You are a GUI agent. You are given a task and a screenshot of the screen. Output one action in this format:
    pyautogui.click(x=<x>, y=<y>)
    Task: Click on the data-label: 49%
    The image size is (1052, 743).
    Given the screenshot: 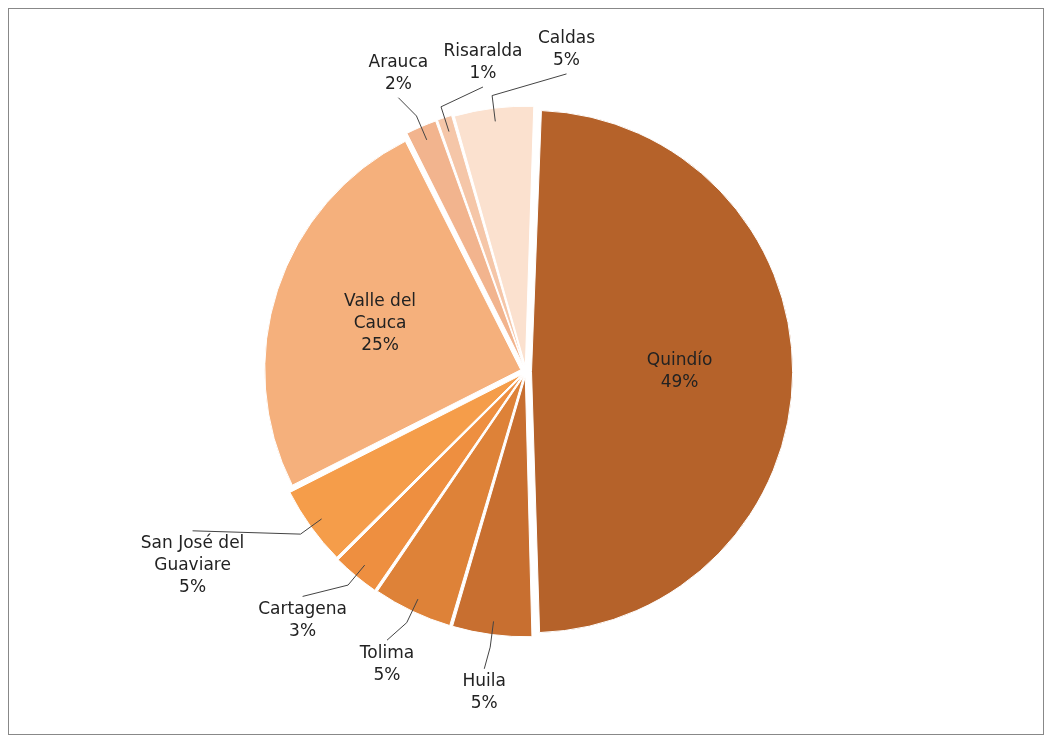 What is the action you would take?
    pyautogui.click(x=679, y=381)
    